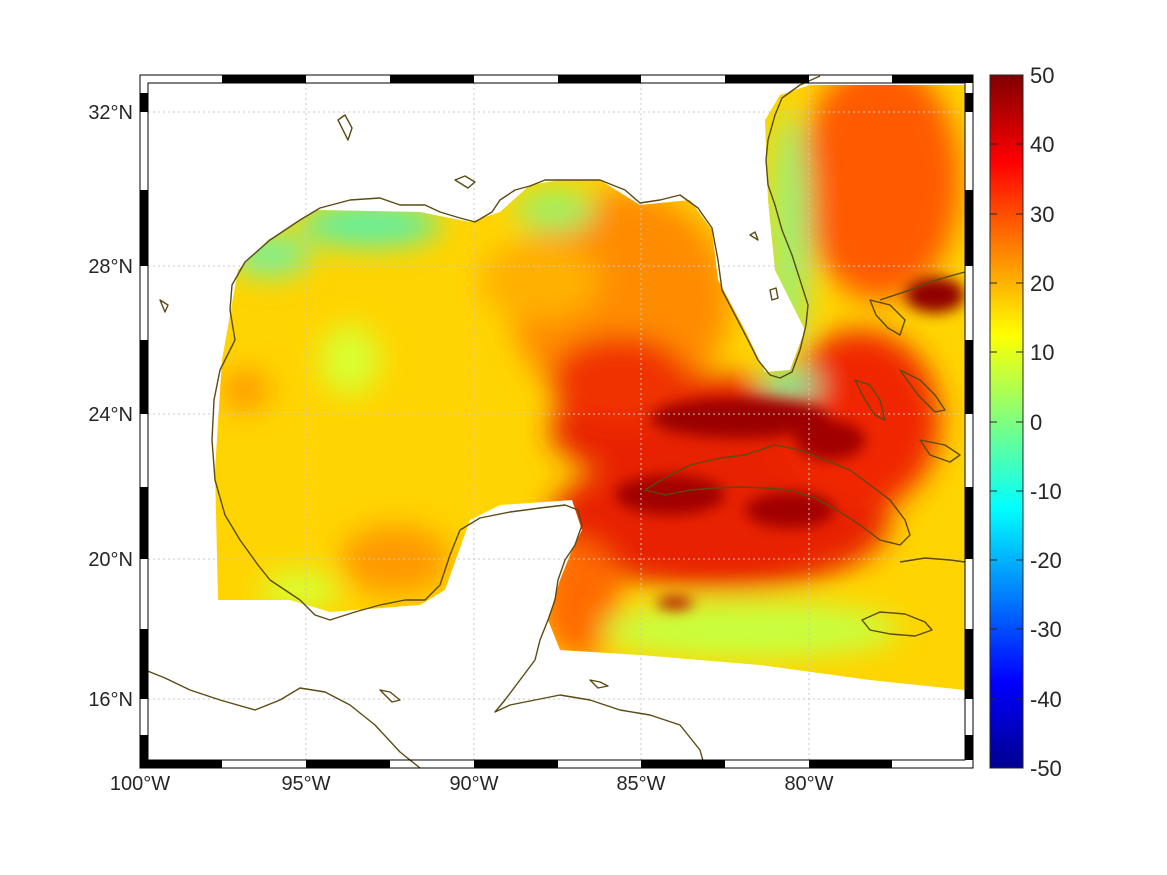 This screenshot has width=1167, height=875. What do you see at coordinates (1042, 144) in the screenshot?
I see `colorbar-tick-label: 40` at bounding box center [1042, 144].